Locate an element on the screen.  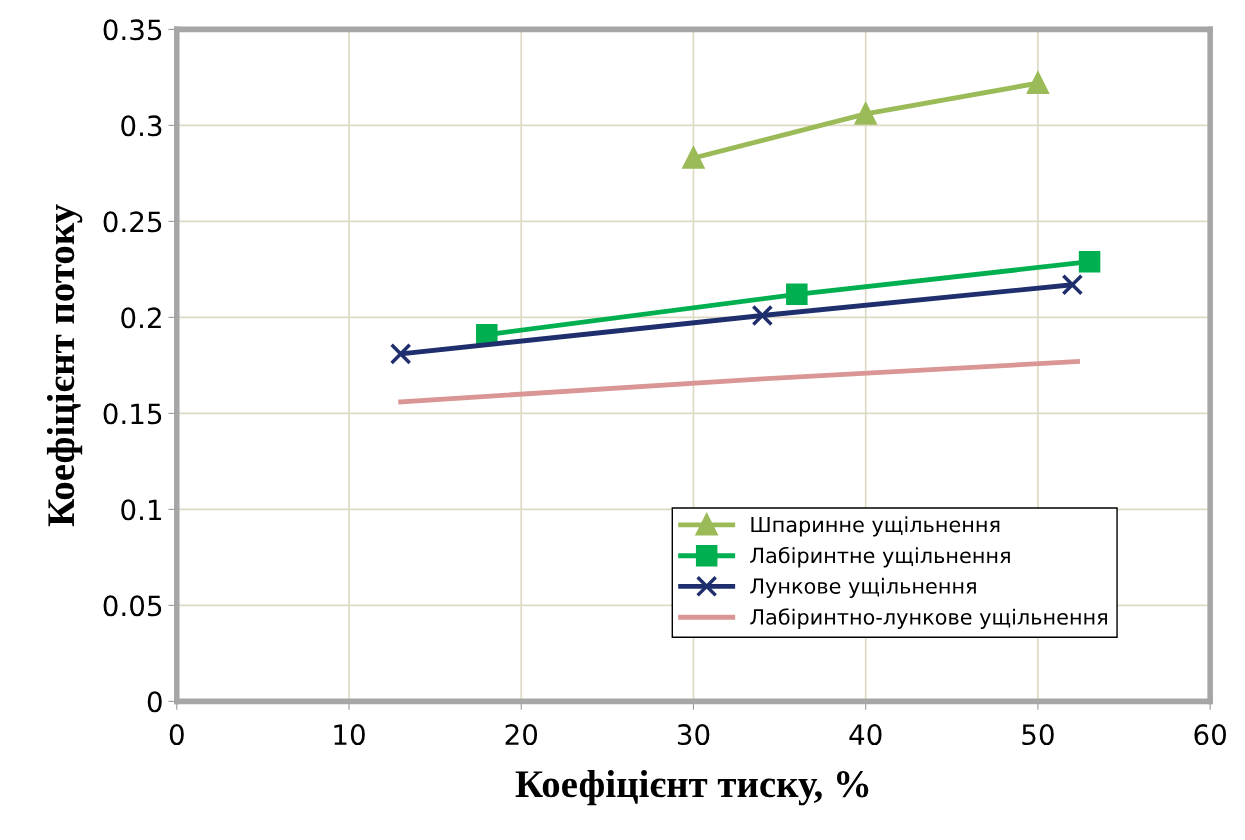
y-tick-label: 0.1 is located at coordinates (141, 510).